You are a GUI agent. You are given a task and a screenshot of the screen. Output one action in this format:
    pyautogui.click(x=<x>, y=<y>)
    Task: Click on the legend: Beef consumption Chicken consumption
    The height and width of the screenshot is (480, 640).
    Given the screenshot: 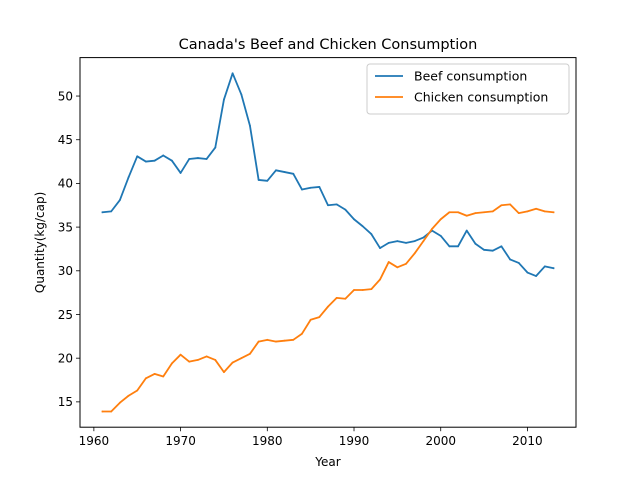 What is the action you would take?
    pyautogui.click(x=468, y=89)
    